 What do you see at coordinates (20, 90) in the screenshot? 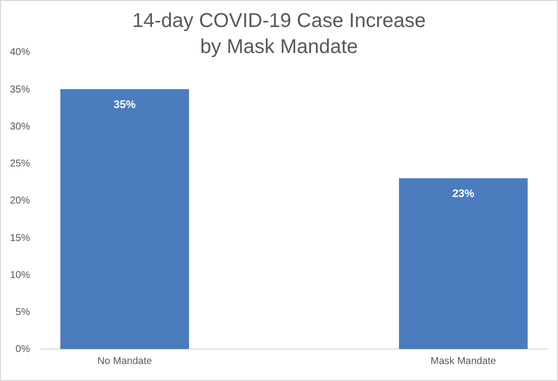
I see `y-tick-label: 35%` at bounding box center [20, 90].